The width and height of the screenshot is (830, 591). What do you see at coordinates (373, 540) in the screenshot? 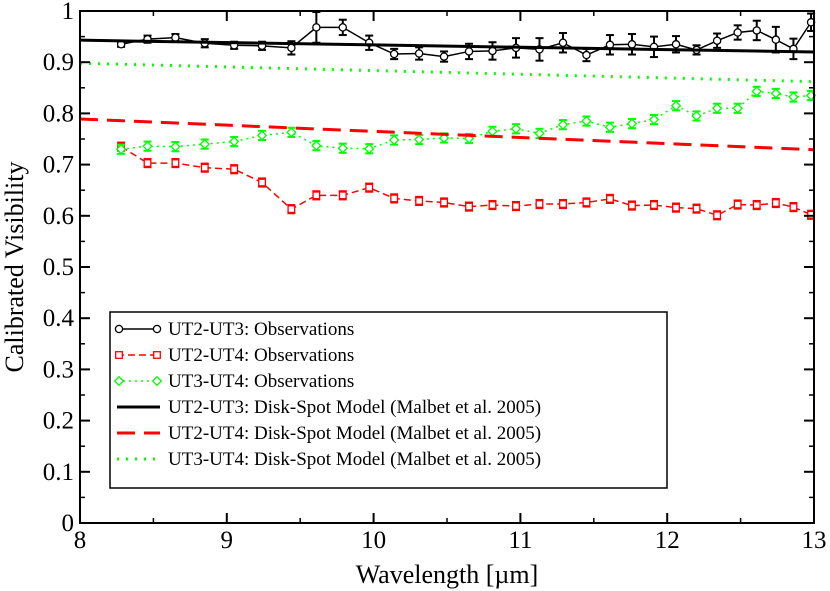
I see `x-tick-label: 10` at bounding box center [373, 540].